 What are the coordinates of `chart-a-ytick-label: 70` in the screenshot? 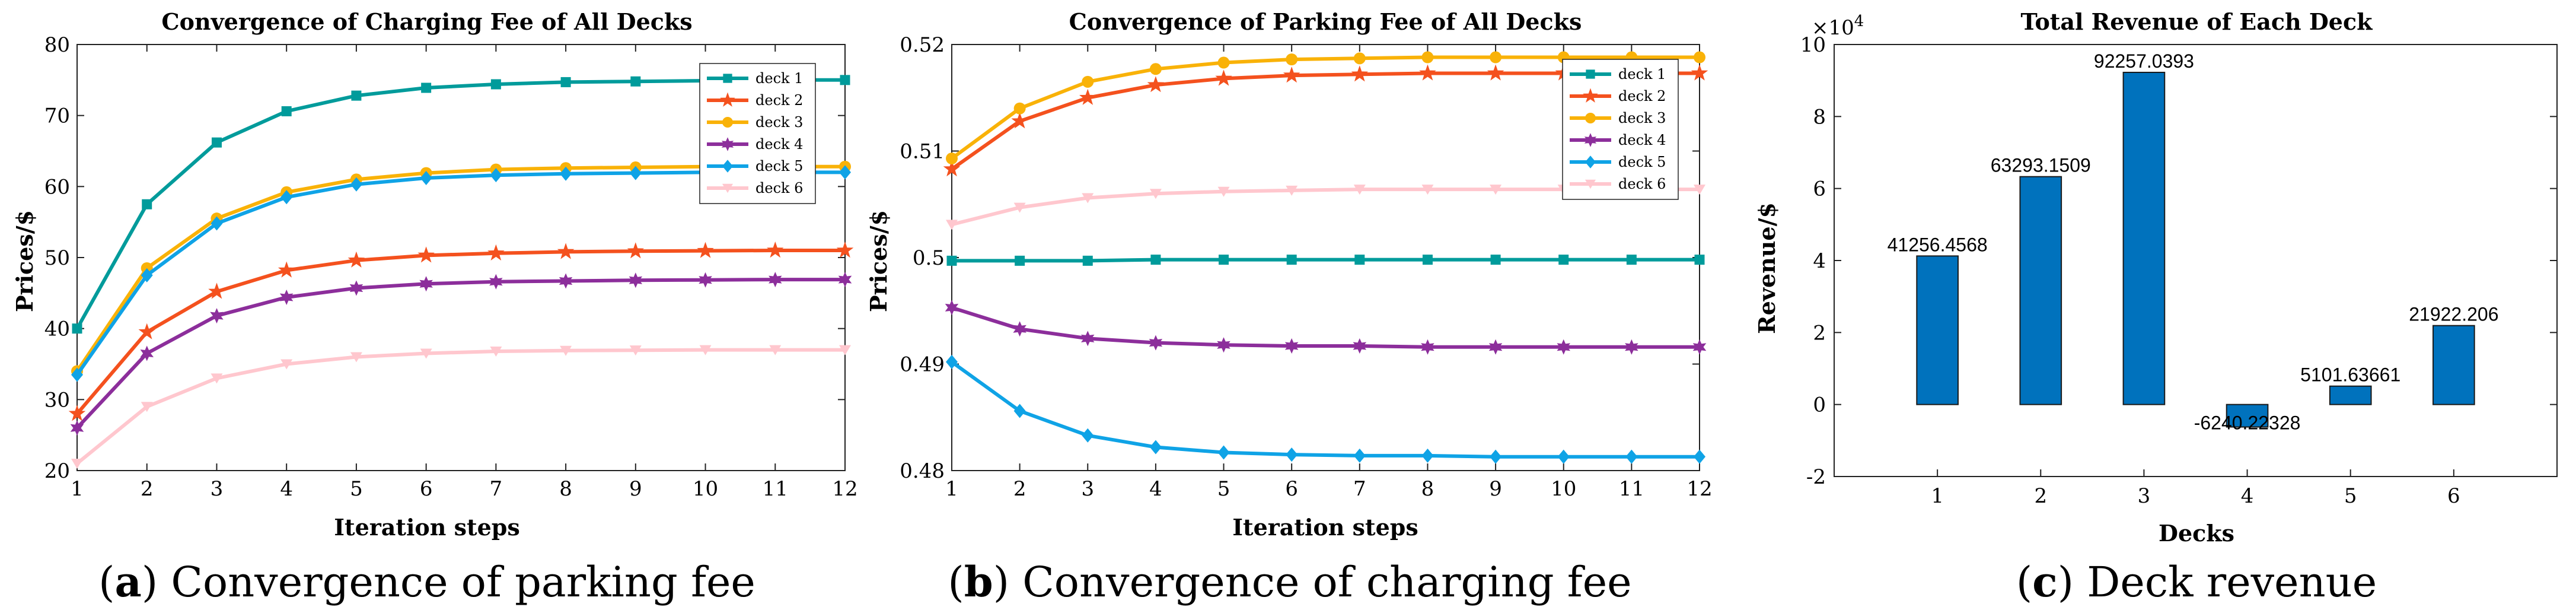 It's located at (57, 116).